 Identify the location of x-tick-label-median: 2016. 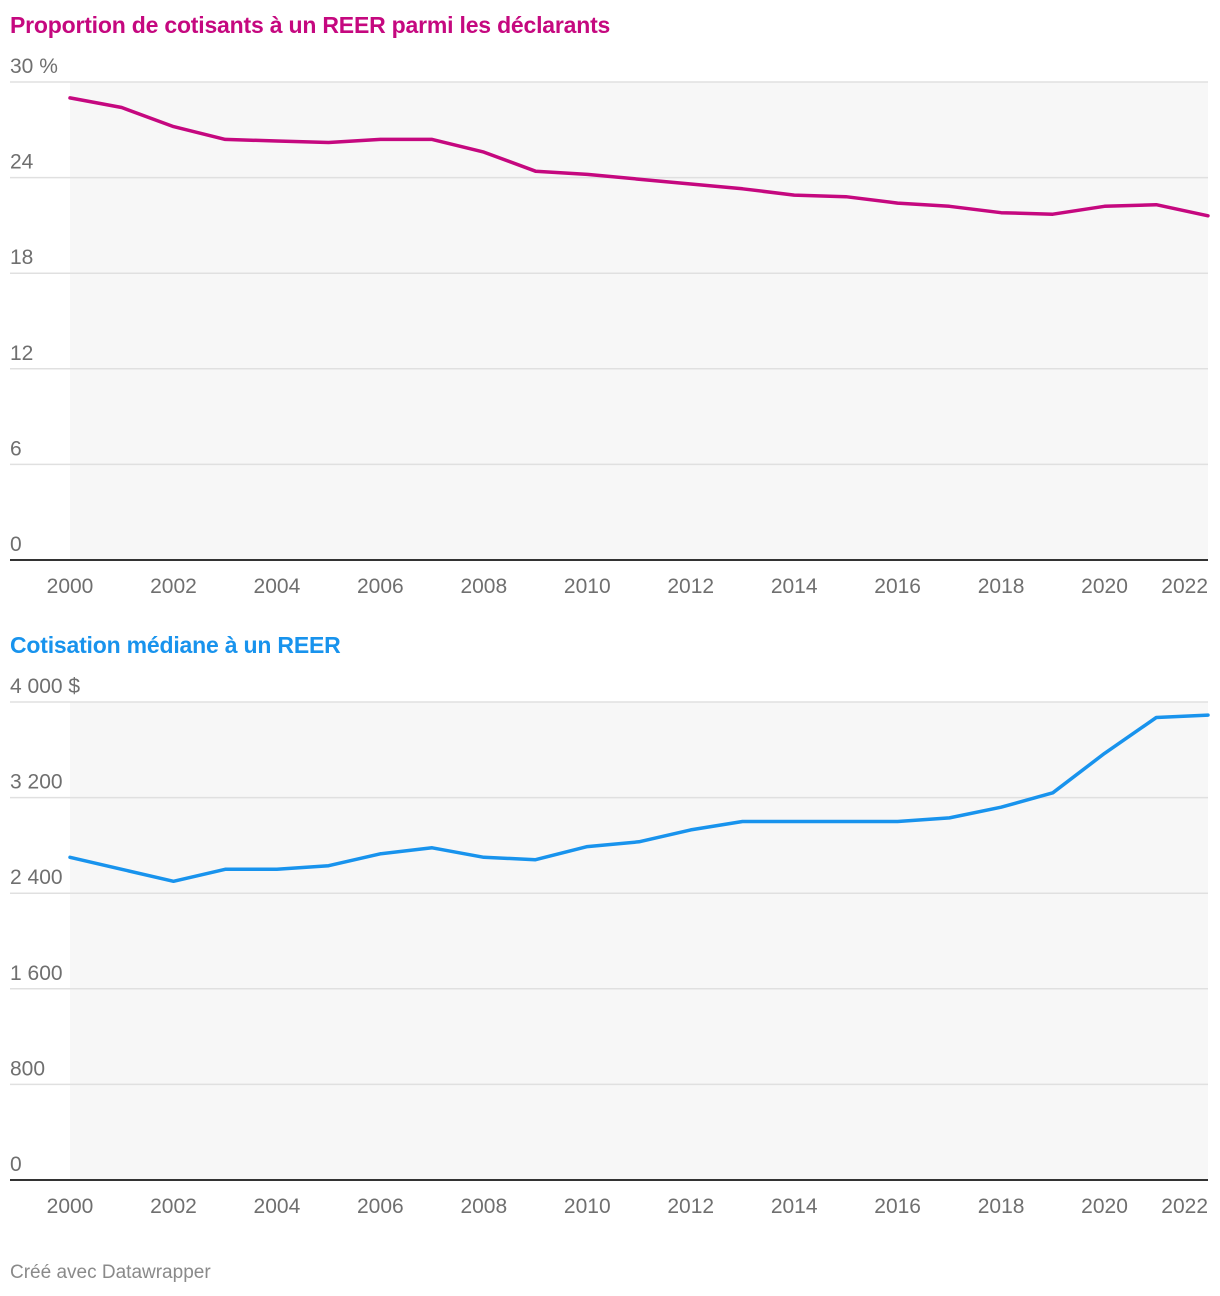
(897, 1206).